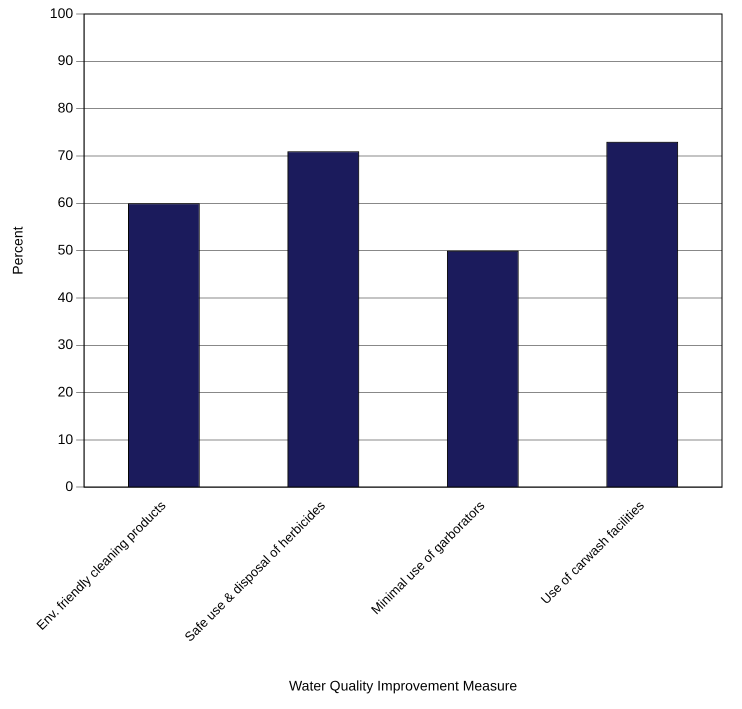  Describe the element at coordinates (403, 685) in the screenshot. I see `x-axis-title: Water Quality Improvement Measure` at that location.